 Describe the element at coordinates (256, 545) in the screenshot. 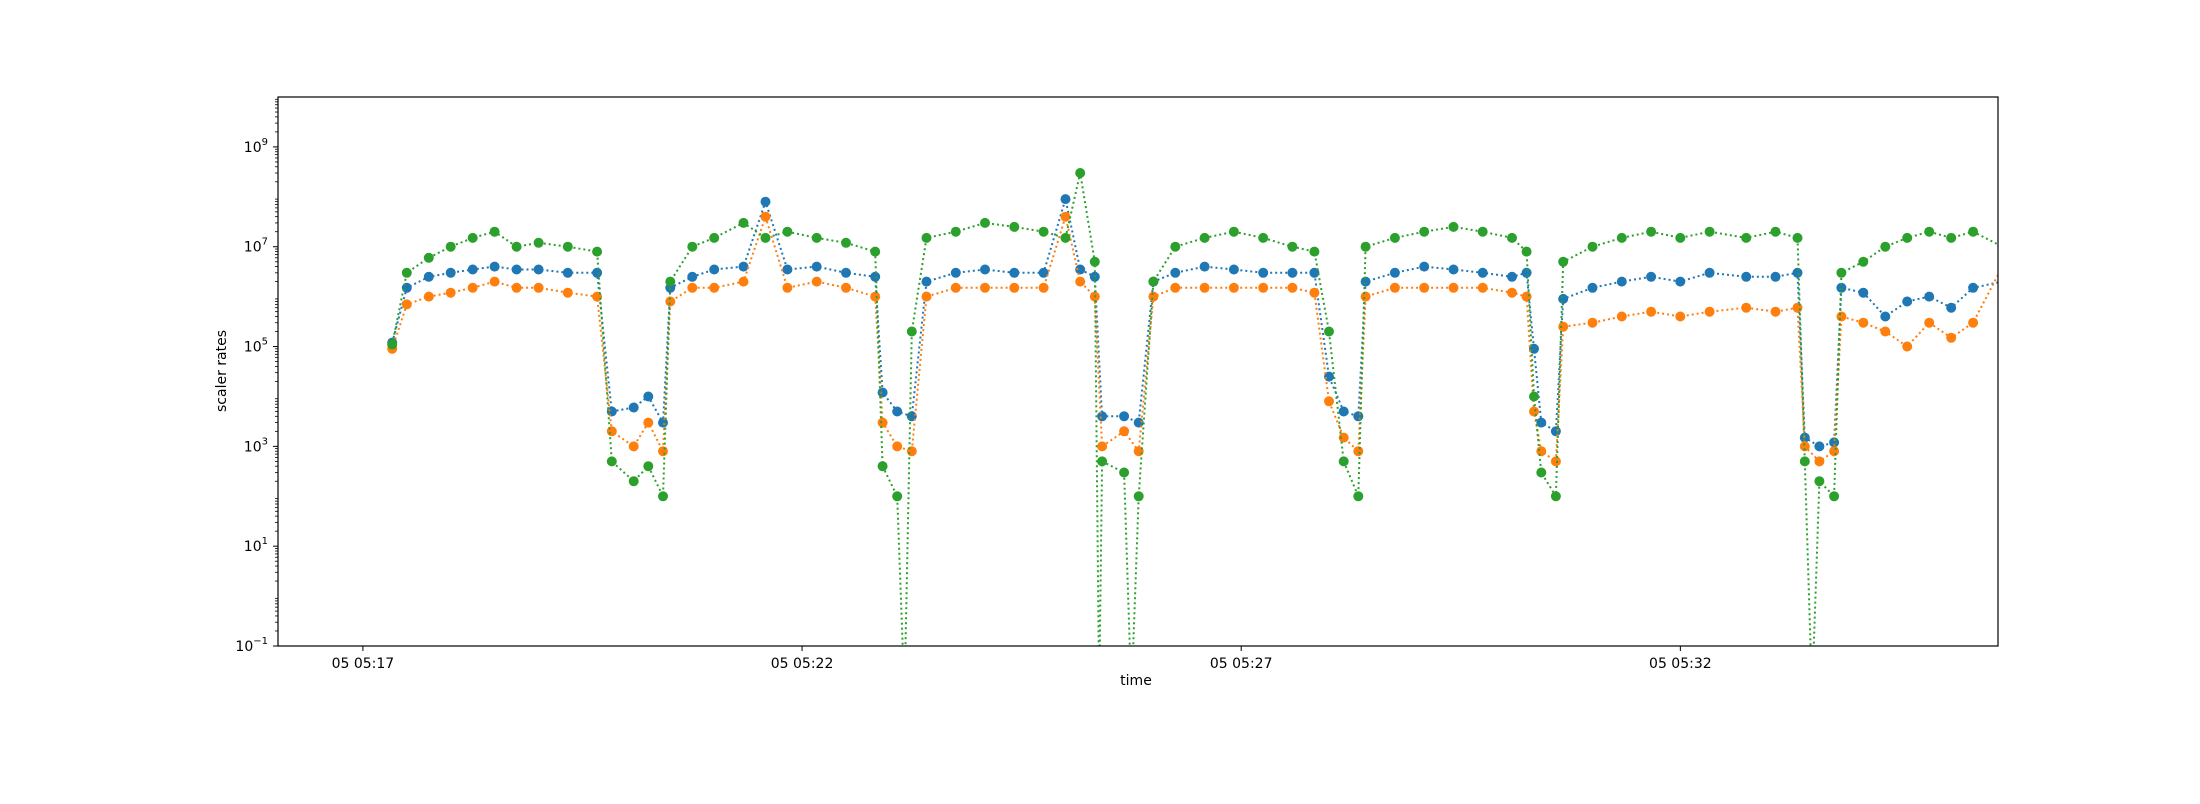

I see `y-tick-label: 10¹` at that location.